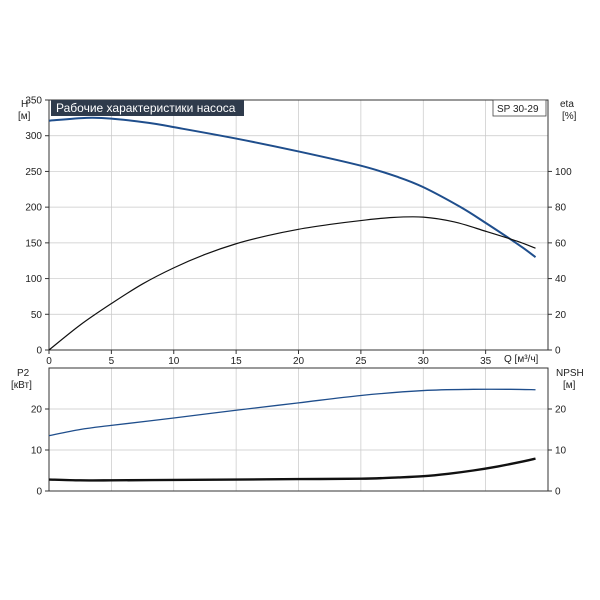  I want to click on y-left-tick-label: 50, so click(37, 315).